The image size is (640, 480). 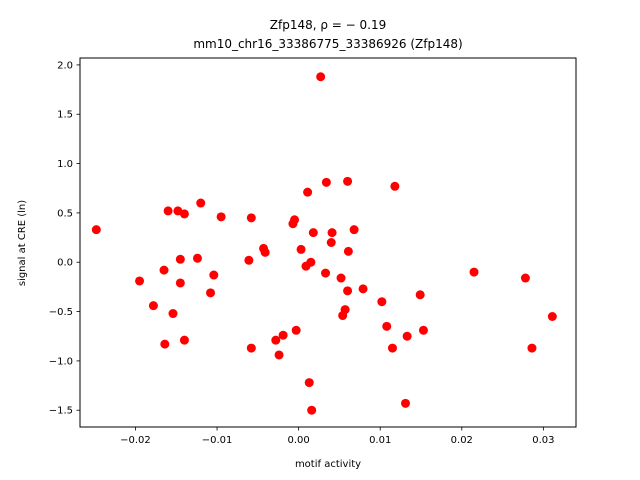 I want to click on y-axis-label: signal at CRE (ln), so click(x=22, y=243).